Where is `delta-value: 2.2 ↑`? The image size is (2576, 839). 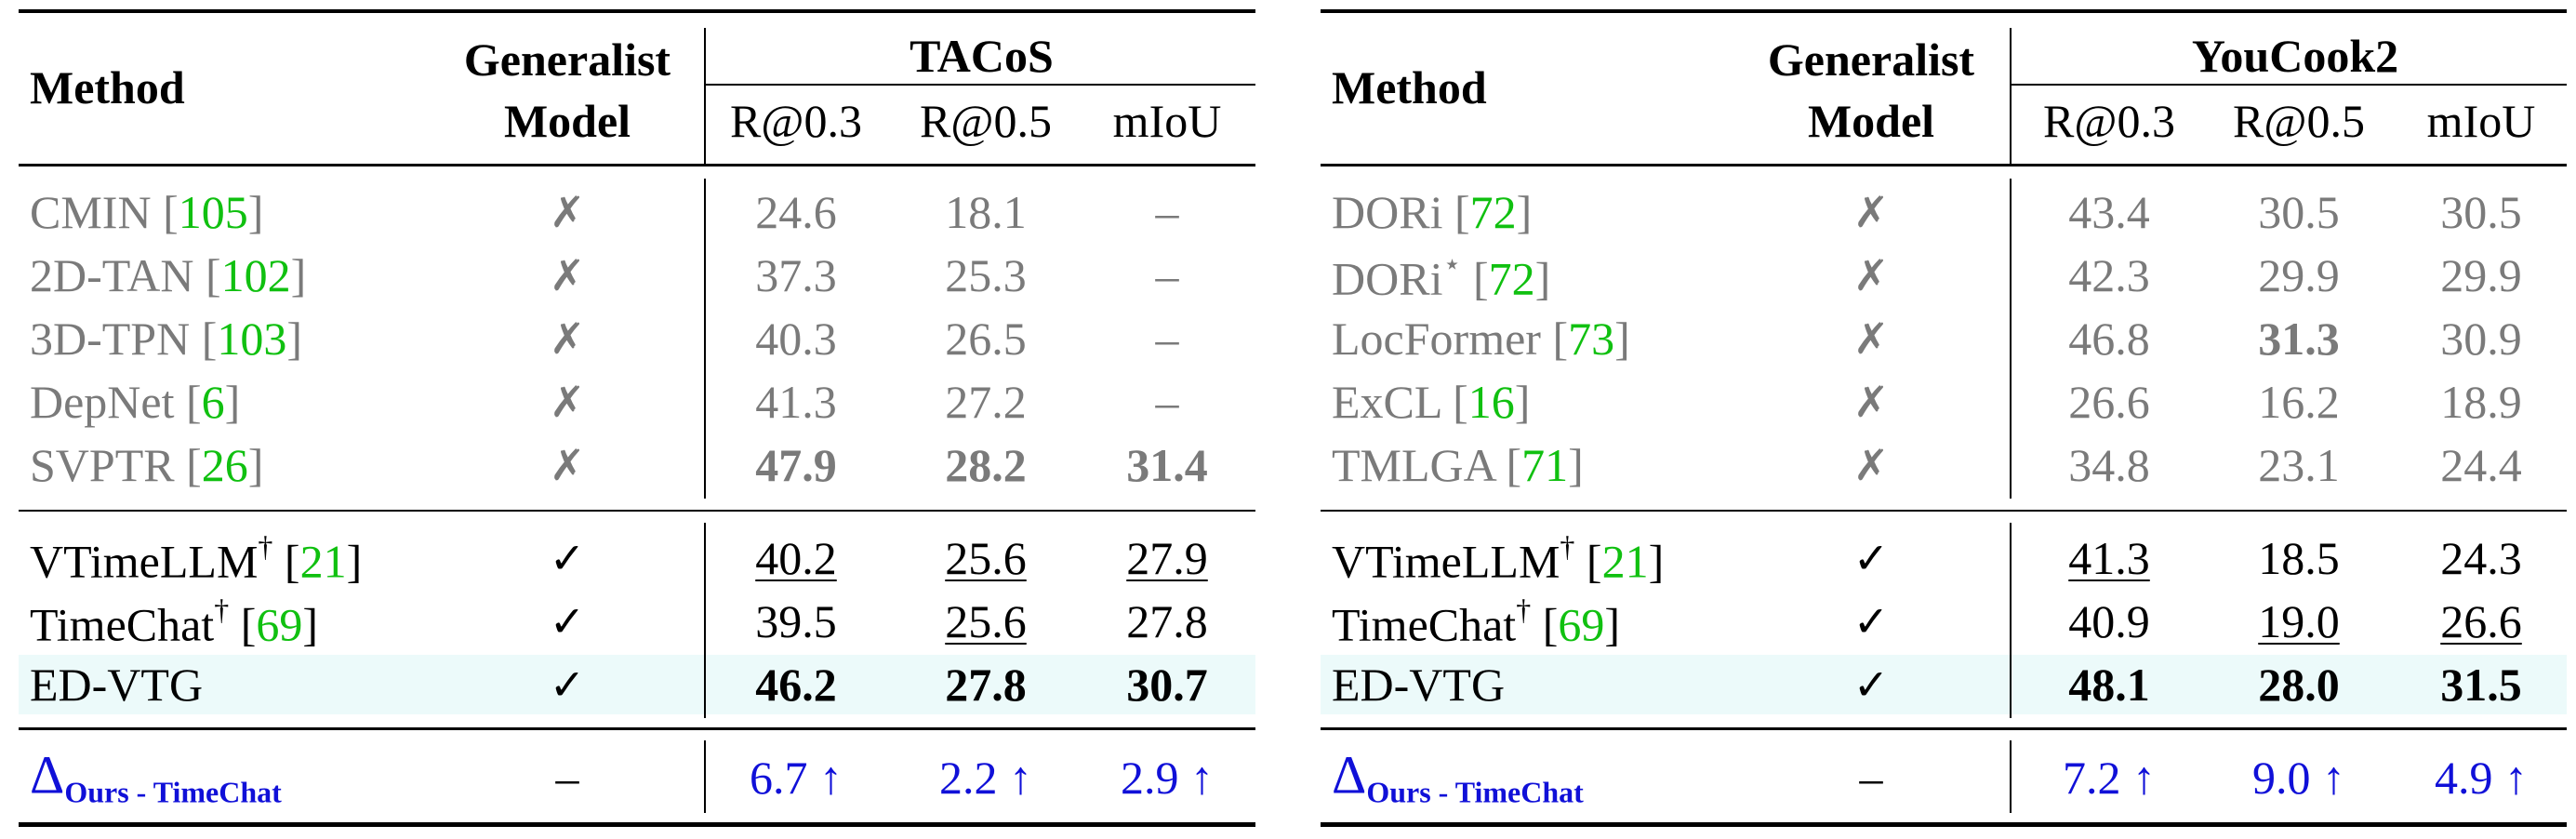 delta-value: 2.2 ↑ is located at coordinates (985, 778).